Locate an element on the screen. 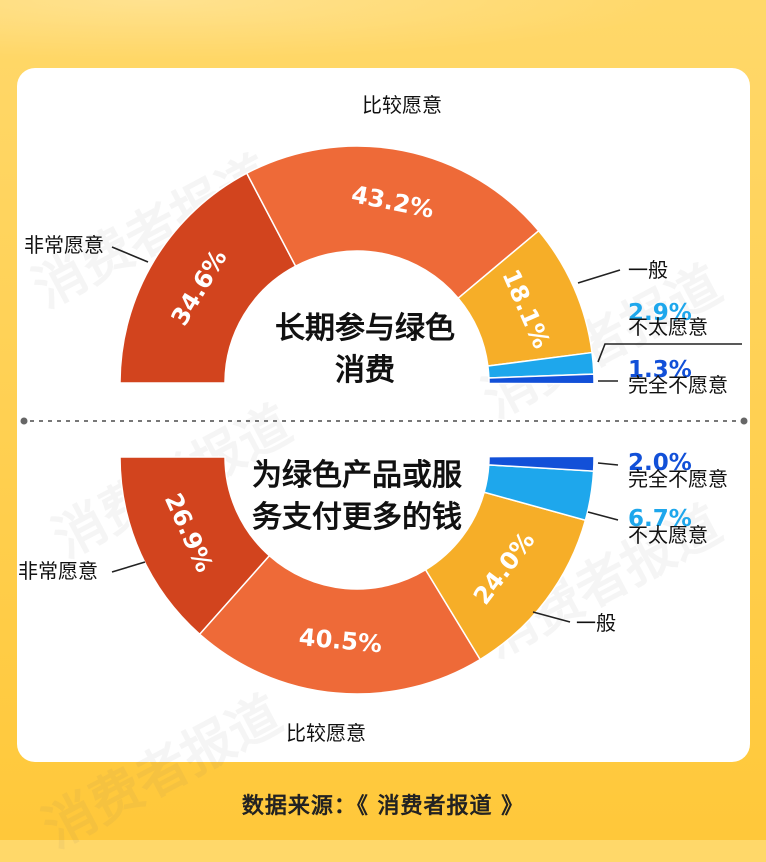  small-slice-percent-label: 6.7% is located at coordinates (660, 519).